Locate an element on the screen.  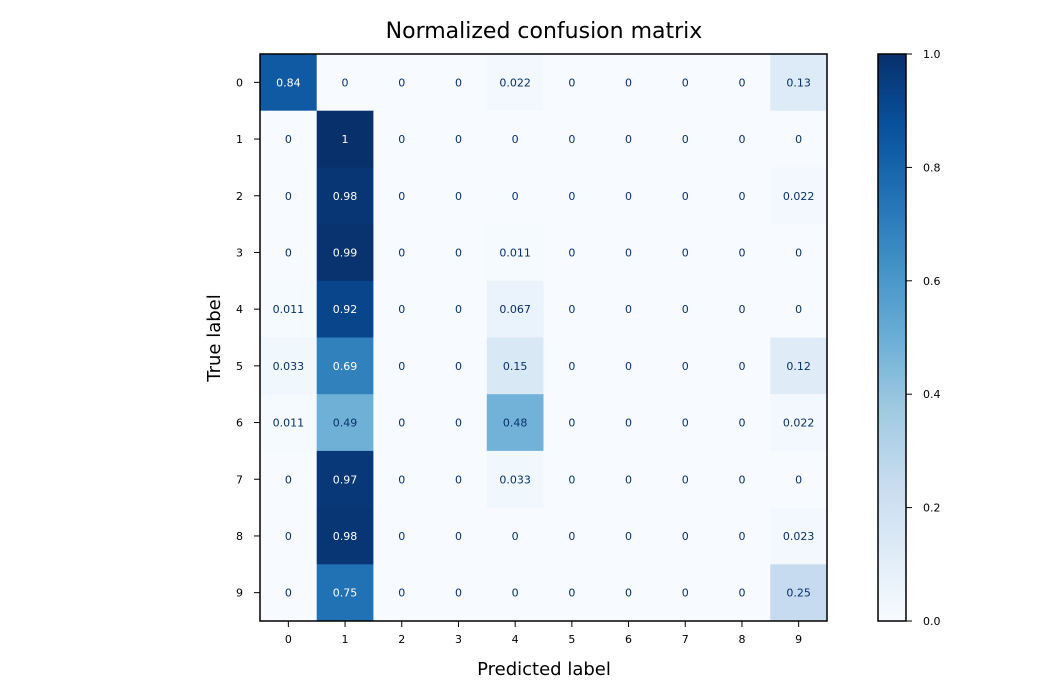
colorbar-tick-label: 0.8 is located at coordinates (932, 167).